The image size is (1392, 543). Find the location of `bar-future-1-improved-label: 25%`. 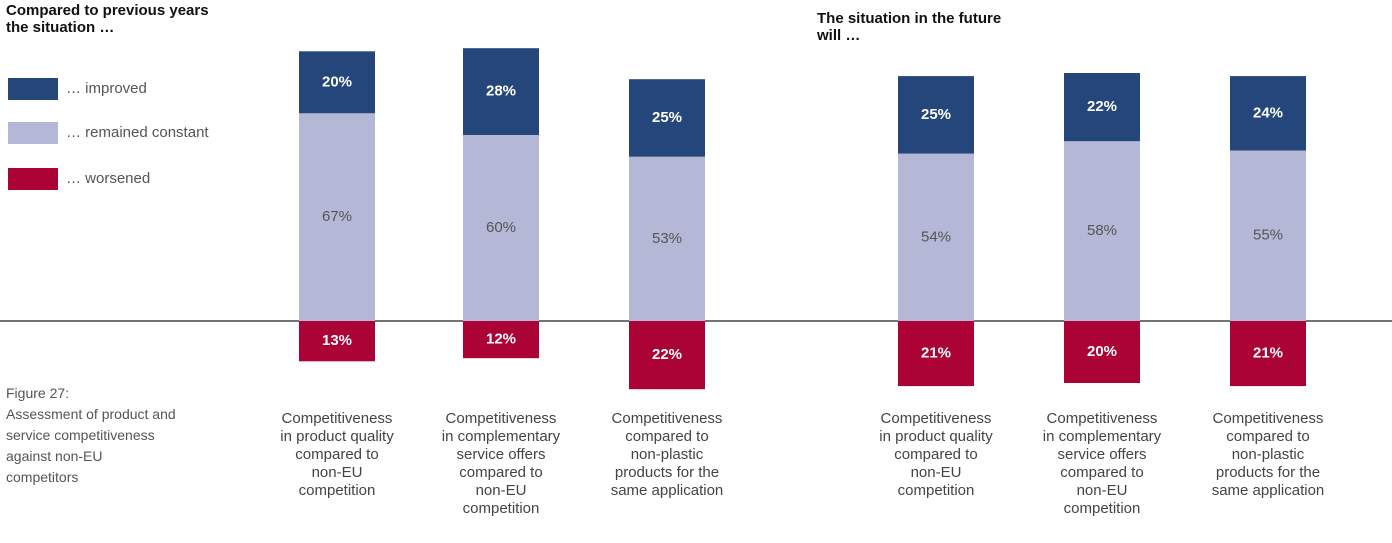

bar-future-1-improved-label: 25% is located at coordinates (936, 114).